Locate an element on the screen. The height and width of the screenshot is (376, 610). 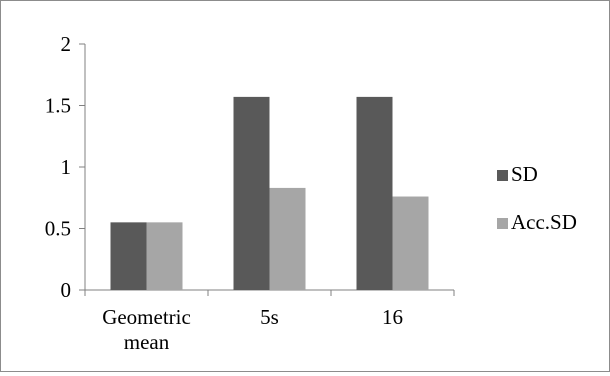
x-tick-label: 5s is located at coordinates (269, 317).